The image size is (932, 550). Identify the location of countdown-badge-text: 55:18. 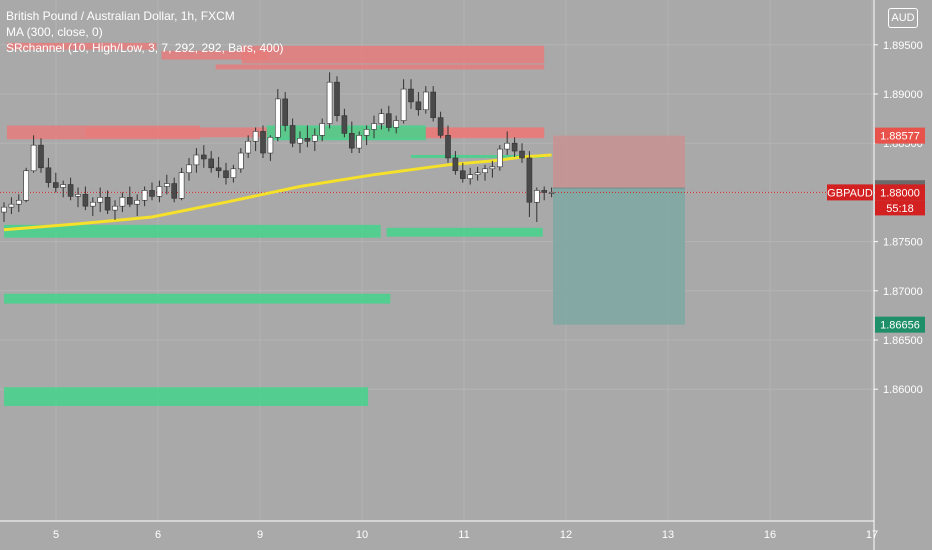
(900, 209).